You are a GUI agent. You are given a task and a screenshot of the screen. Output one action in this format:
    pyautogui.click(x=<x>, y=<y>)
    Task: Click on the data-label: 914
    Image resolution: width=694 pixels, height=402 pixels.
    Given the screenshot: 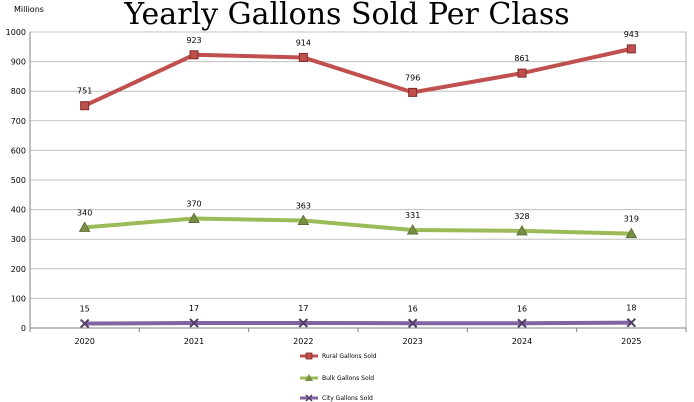 What is the action you would take?
    pyautogui.click(x=303, y=42)
    